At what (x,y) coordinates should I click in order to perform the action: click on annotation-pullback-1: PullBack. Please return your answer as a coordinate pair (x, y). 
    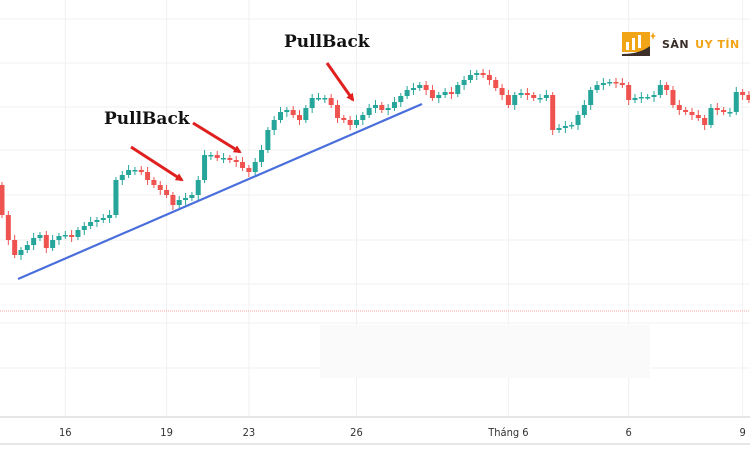
    Looking at the image, I should click on (147, 119).